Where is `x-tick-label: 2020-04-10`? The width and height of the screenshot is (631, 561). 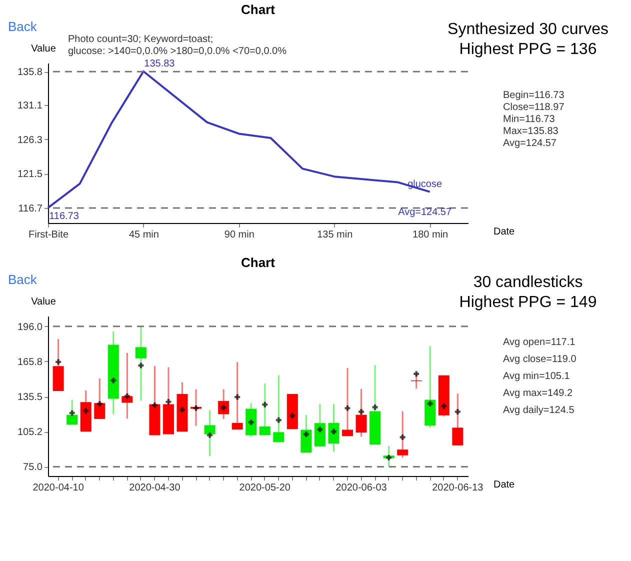 x-tick-label: 2020-04-10 is located at coordinates (58, 488).